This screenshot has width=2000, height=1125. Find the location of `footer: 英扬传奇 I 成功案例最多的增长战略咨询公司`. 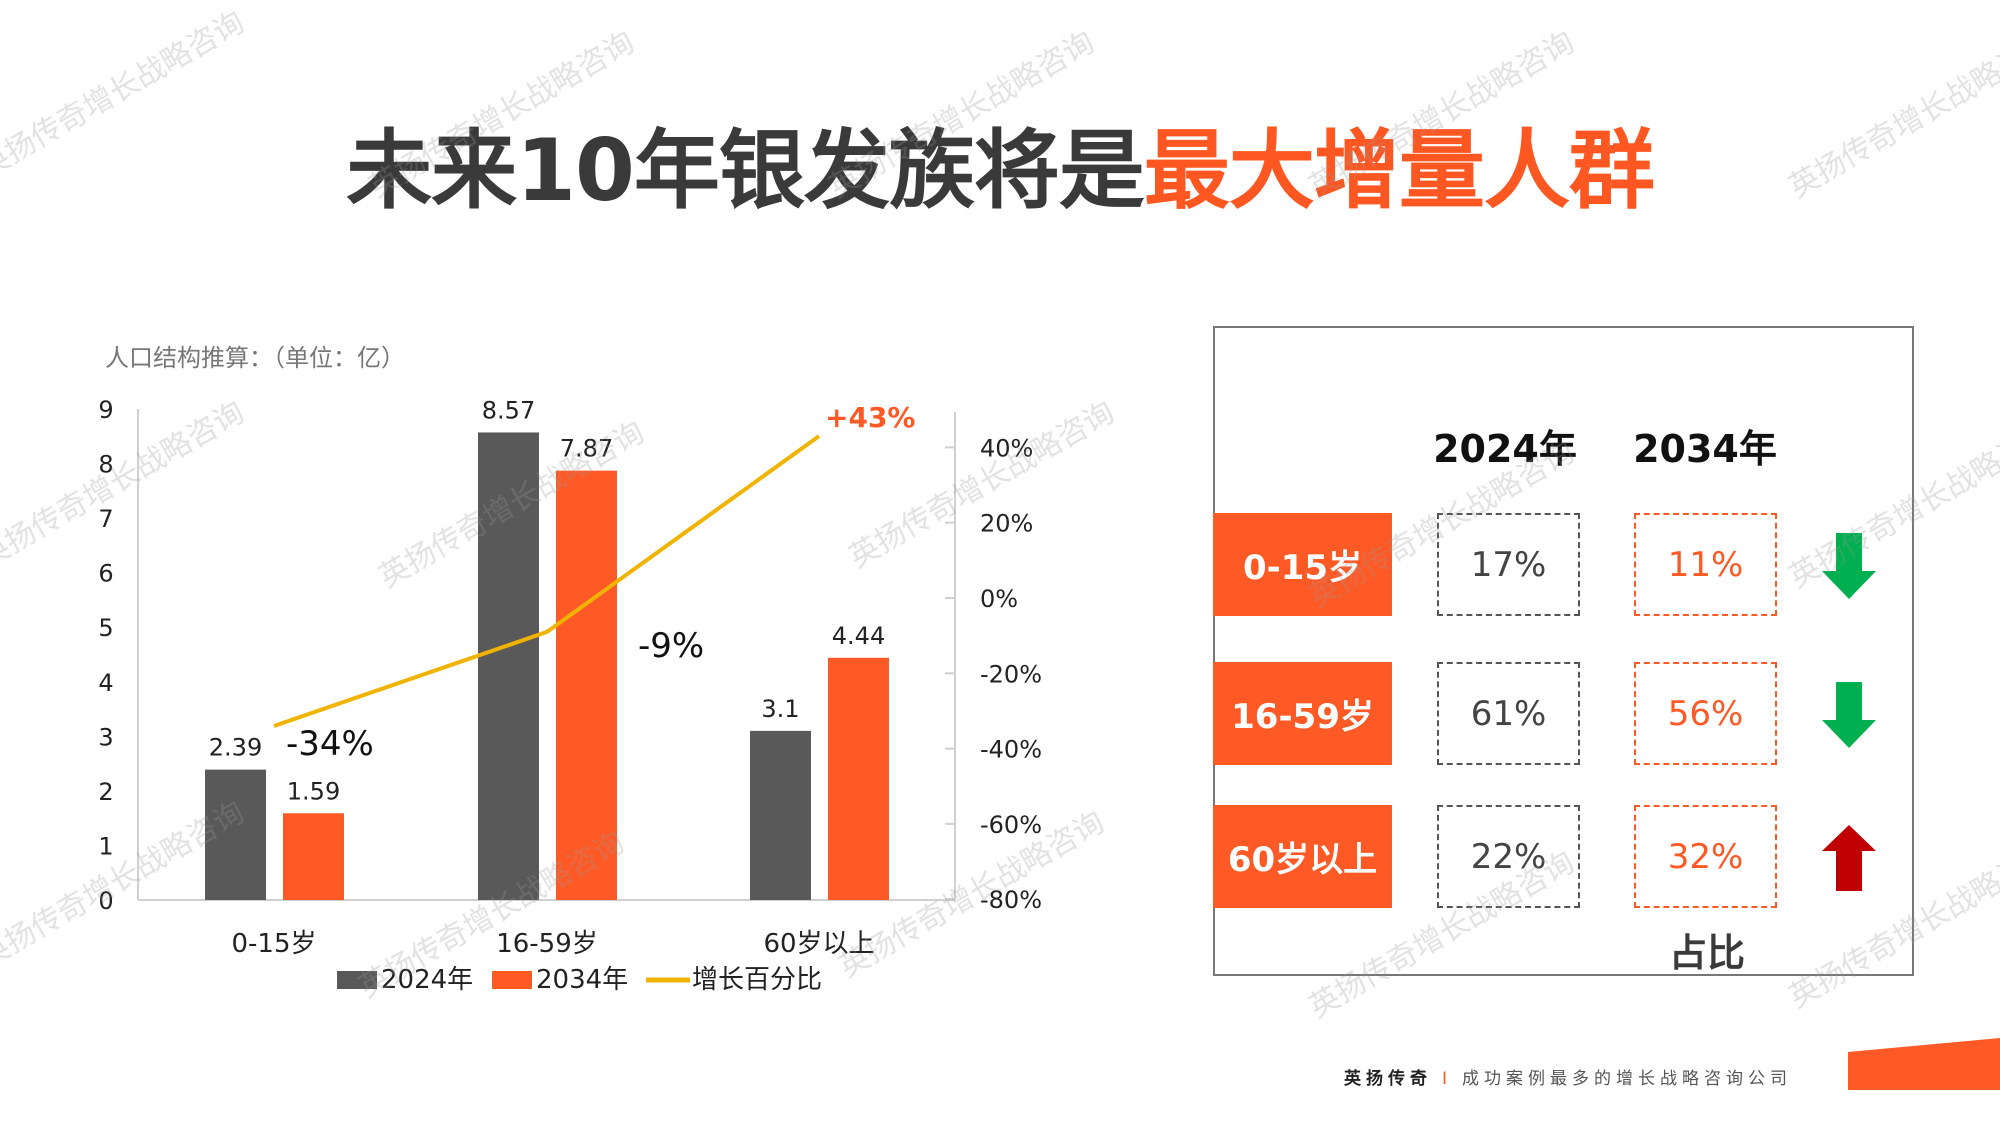

footer: 英扬传奇 I 成功案例最多的增长战略咨询公司 is located at coordinates (1568, 1076).